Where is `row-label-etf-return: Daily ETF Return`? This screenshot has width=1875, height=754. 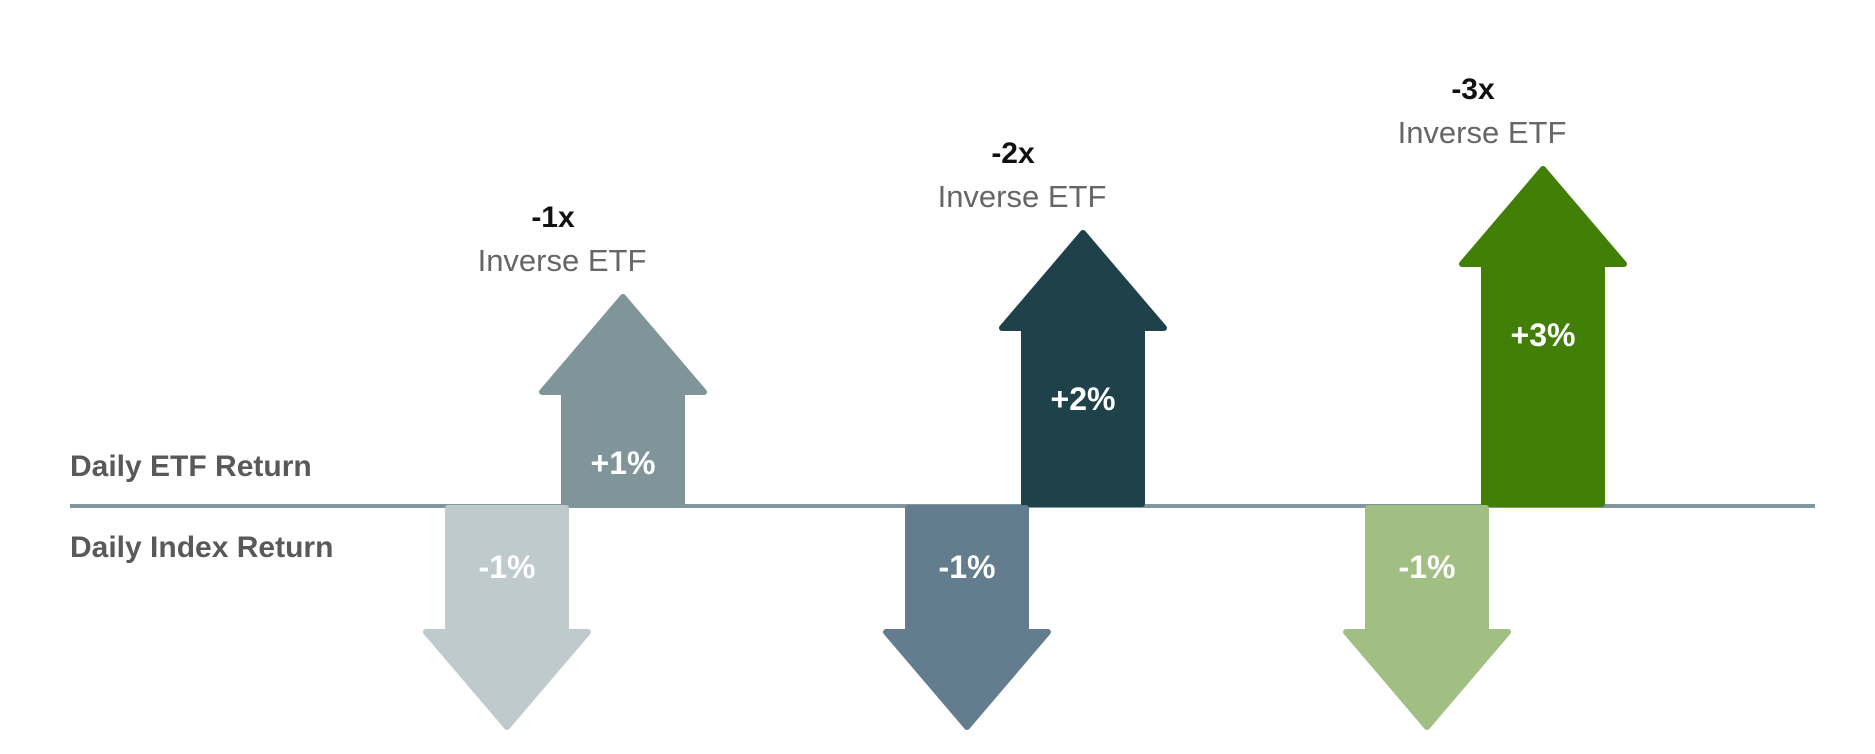
row-label-etf-return: Daily ETF Return is located at coordinates (191, 466).